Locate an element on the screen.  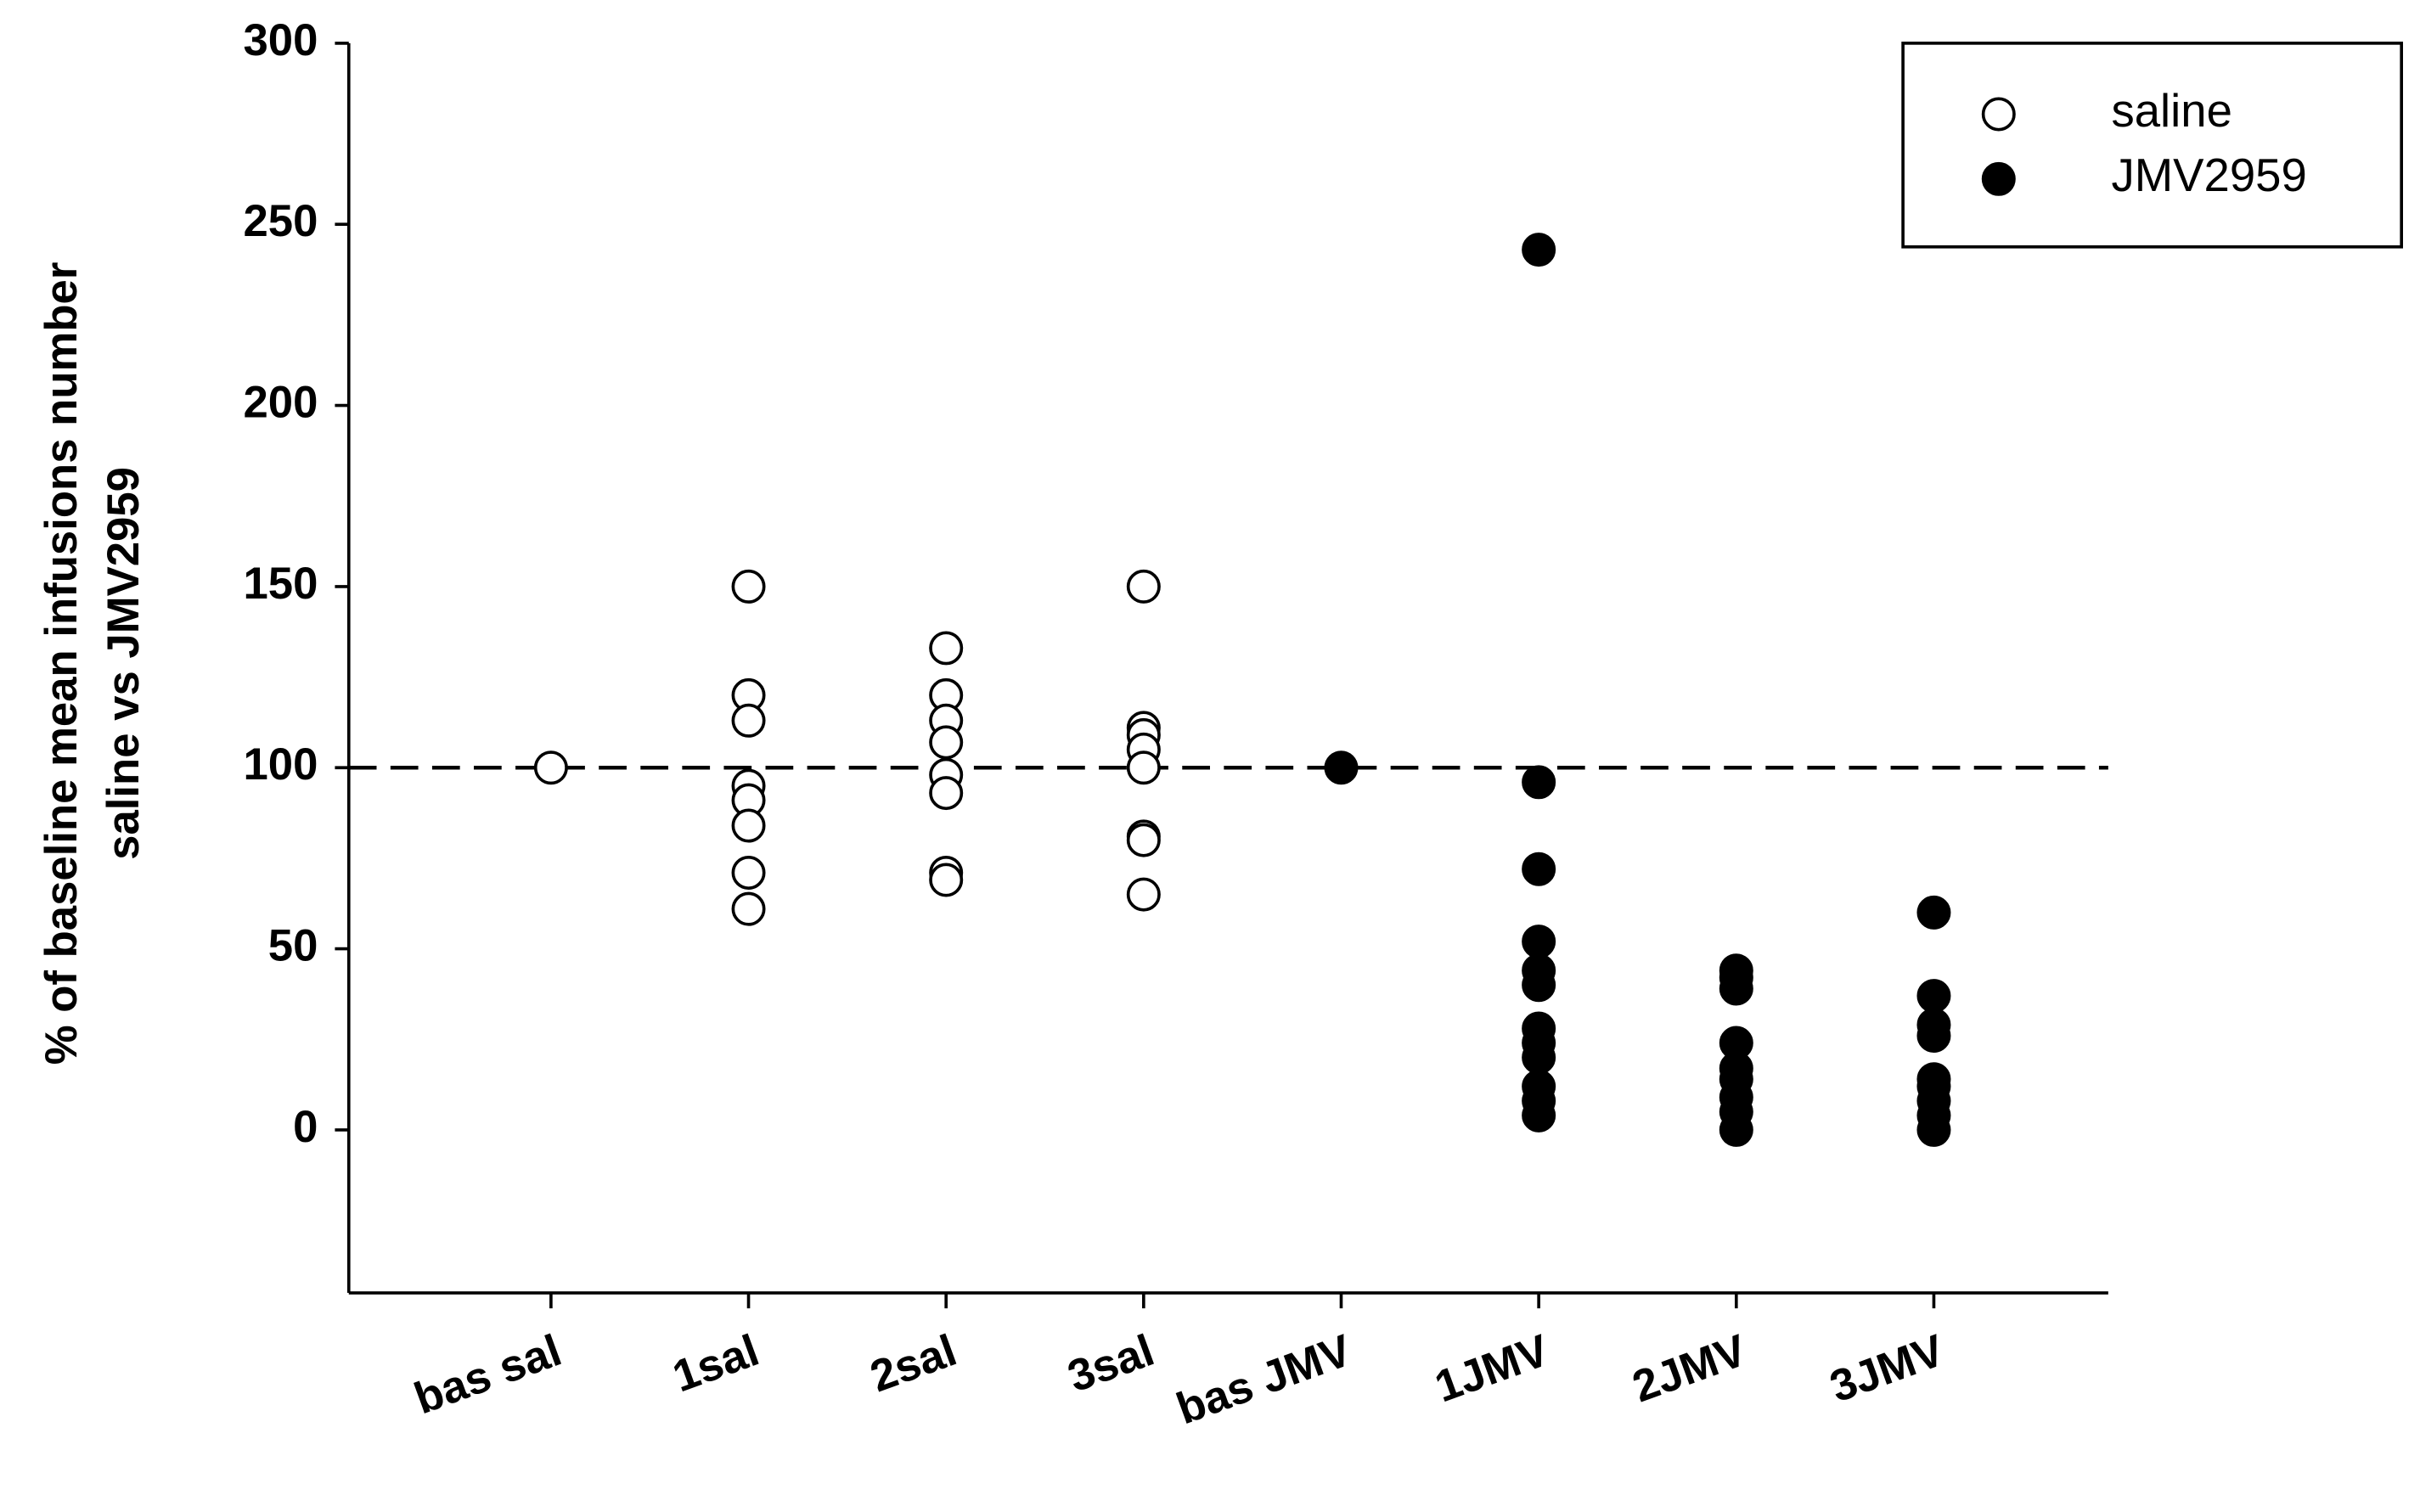
y-tick-label: 50 is located at coordinates (293, 946).